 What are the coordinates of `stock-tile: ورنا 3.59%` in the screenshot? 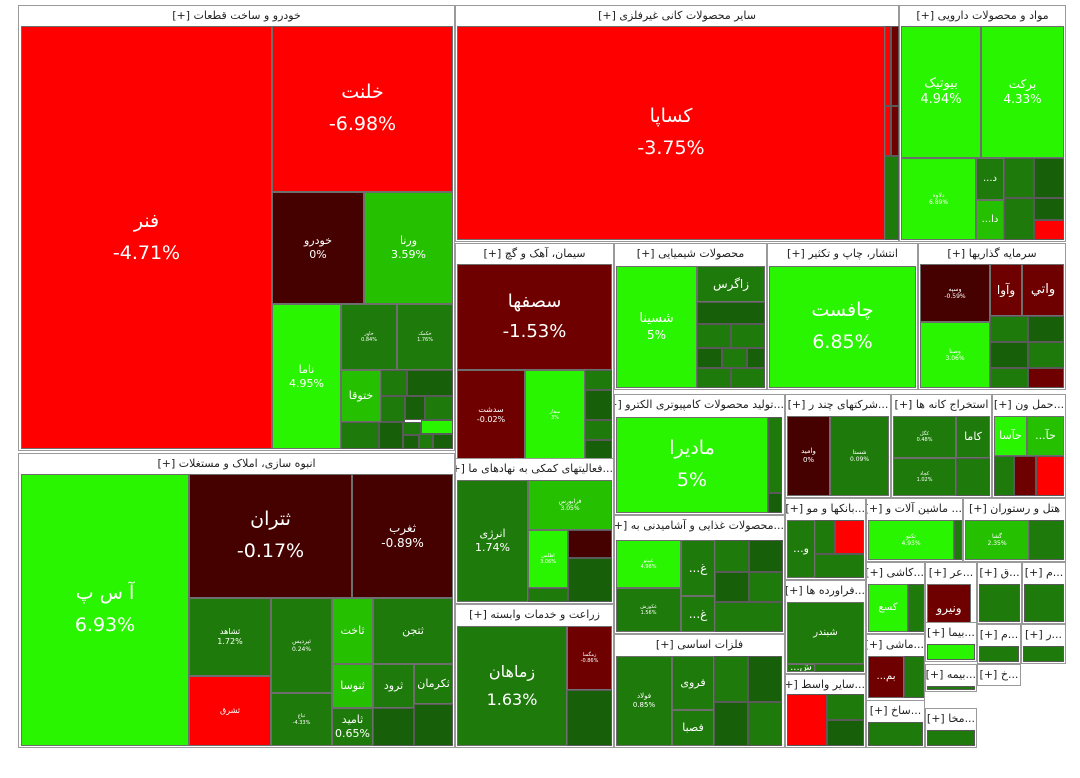 It's located at (408, 248).